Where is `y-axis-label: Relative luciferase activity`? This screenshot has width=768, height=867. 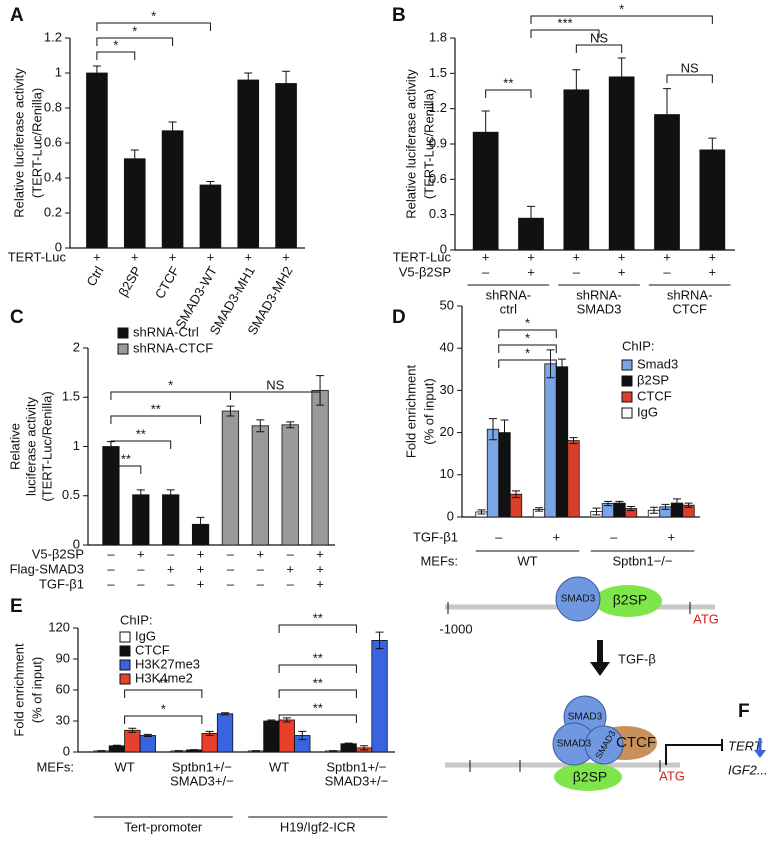
y-axis-label: Relative luciferase activity is located at coordinates (410, 144).